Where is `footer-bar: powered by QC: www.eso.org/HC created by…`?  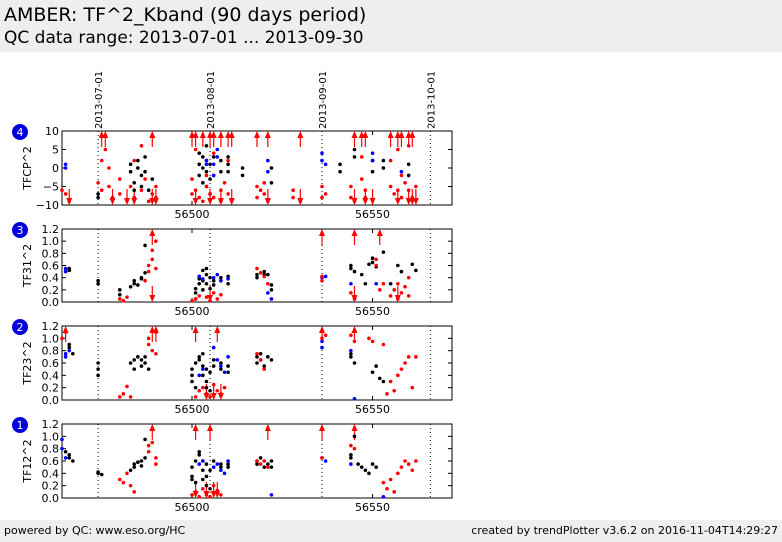 footer-bar: powered by QC: www.eso.org/HC created by… is located at coordinates (391, 531).